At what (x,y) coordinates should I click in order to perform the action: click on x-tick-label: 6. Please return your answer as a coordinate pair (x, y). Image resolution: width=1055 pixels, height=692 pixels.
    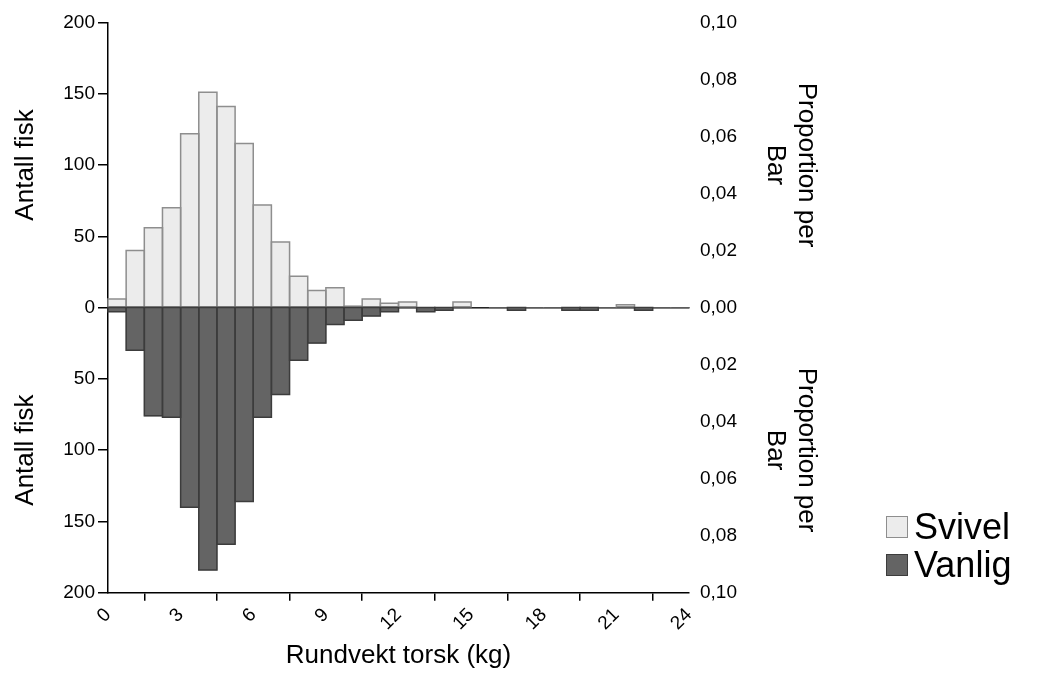
    Looking at the image, I should click on (248, 614).